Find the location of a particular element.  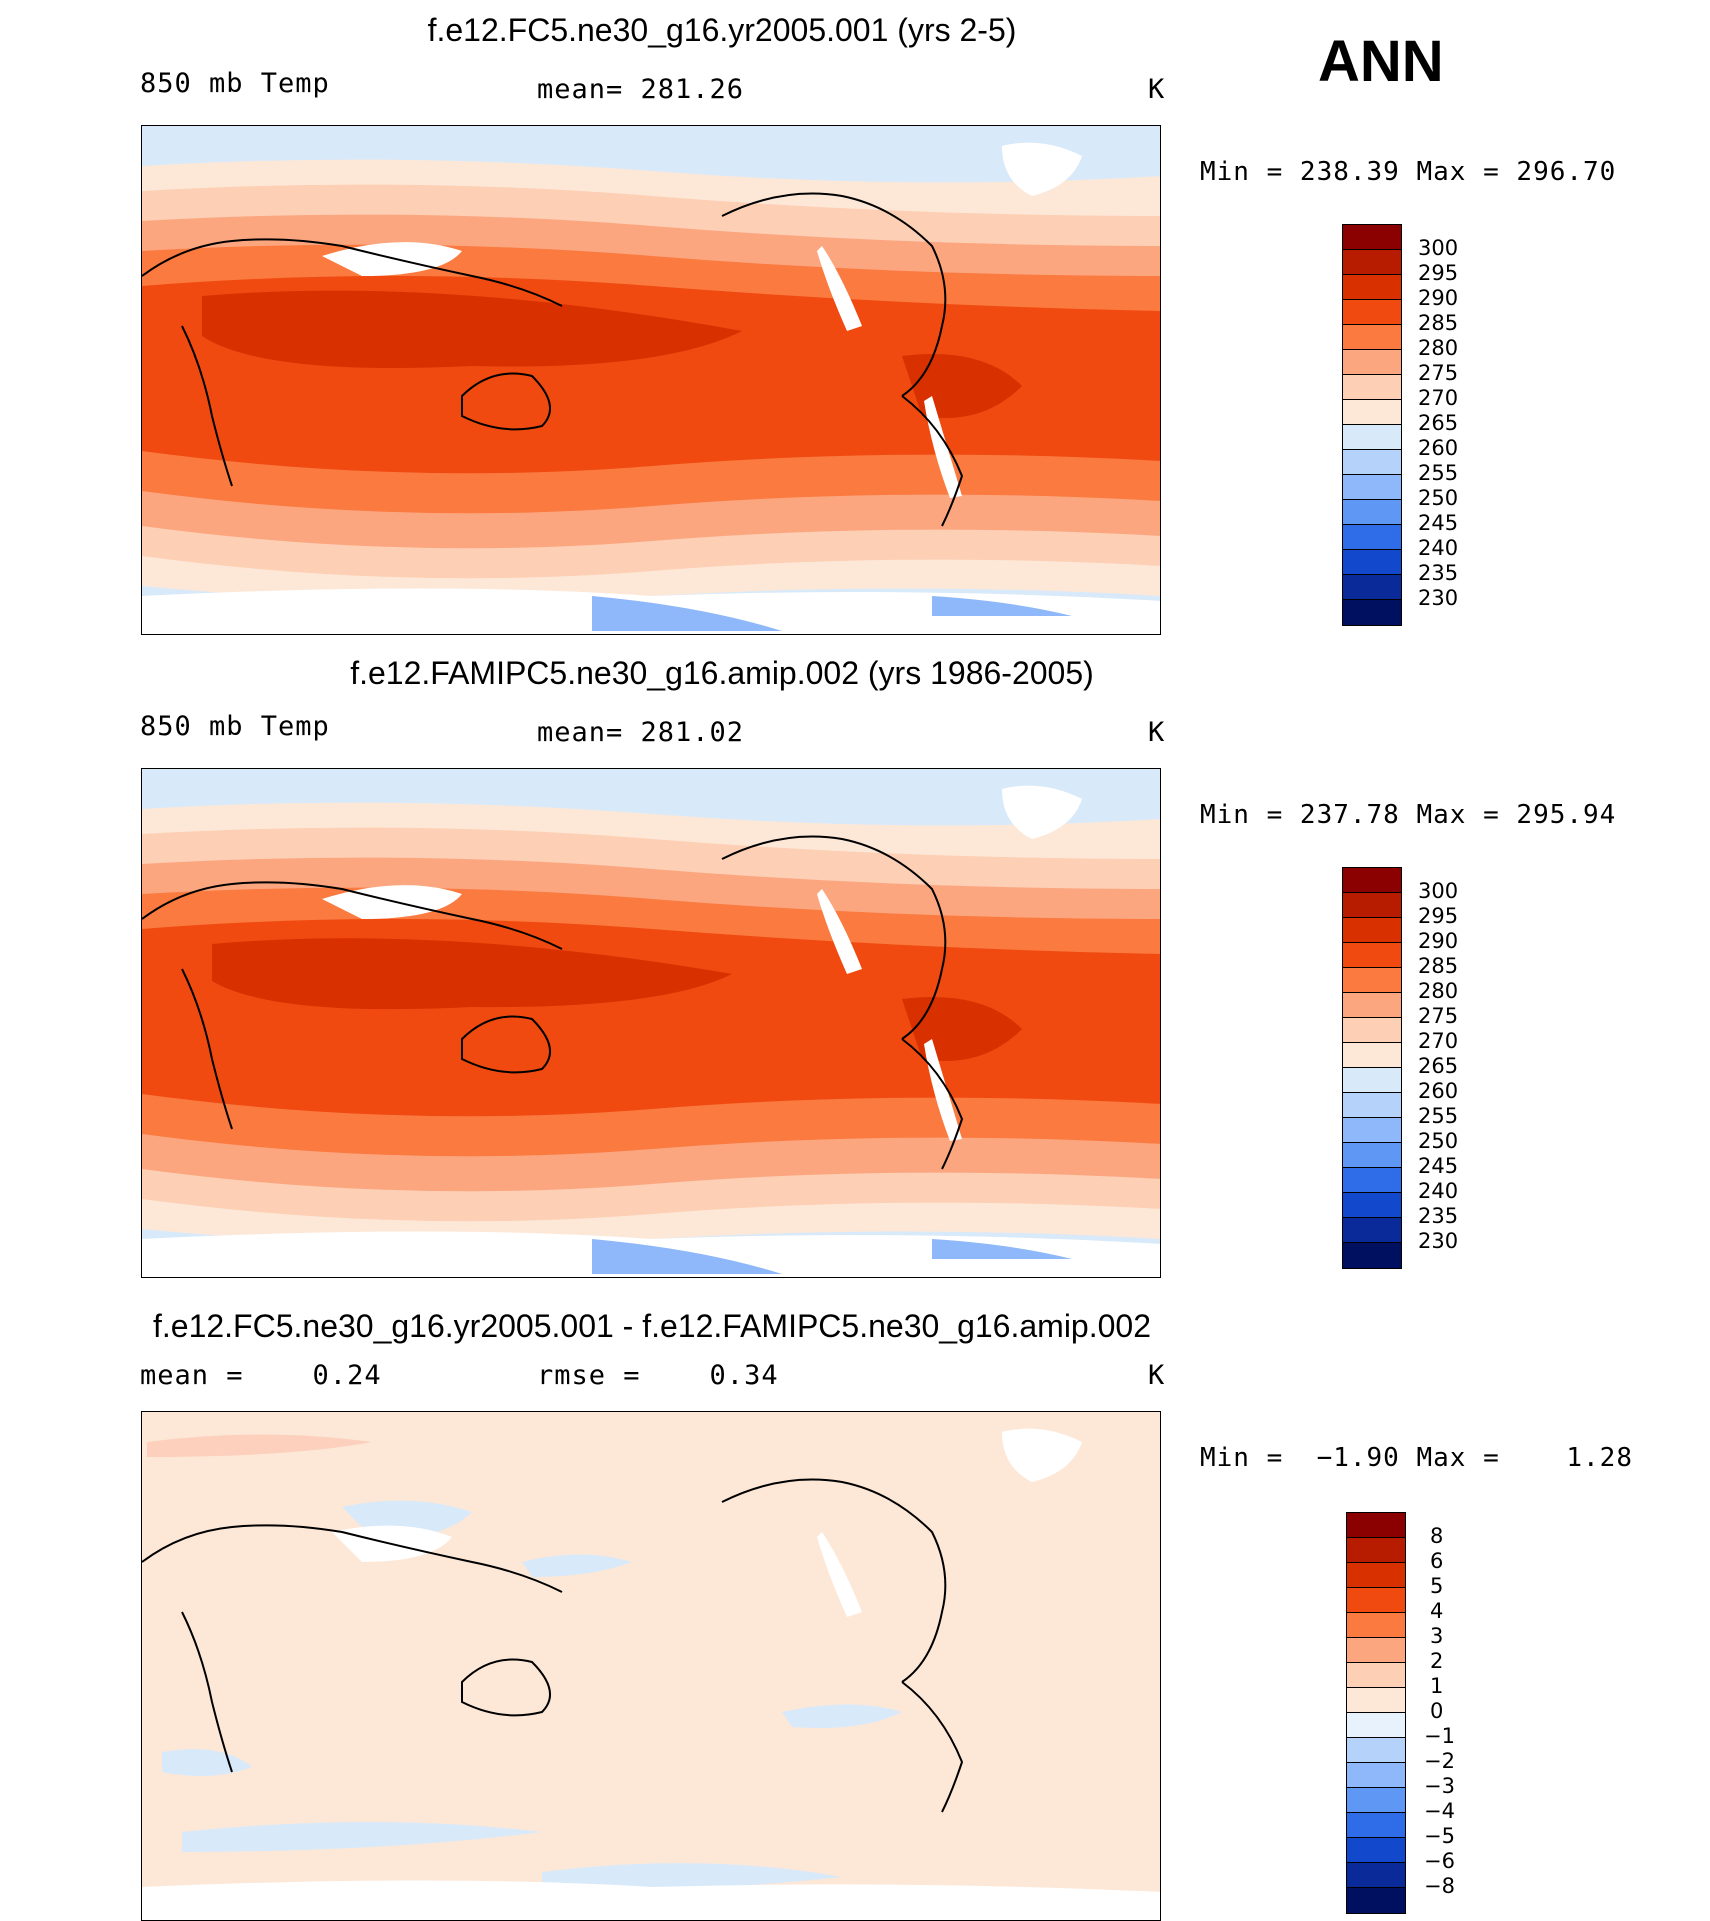

panel2-tick: 255 is located at coordinates (1438, 1116).